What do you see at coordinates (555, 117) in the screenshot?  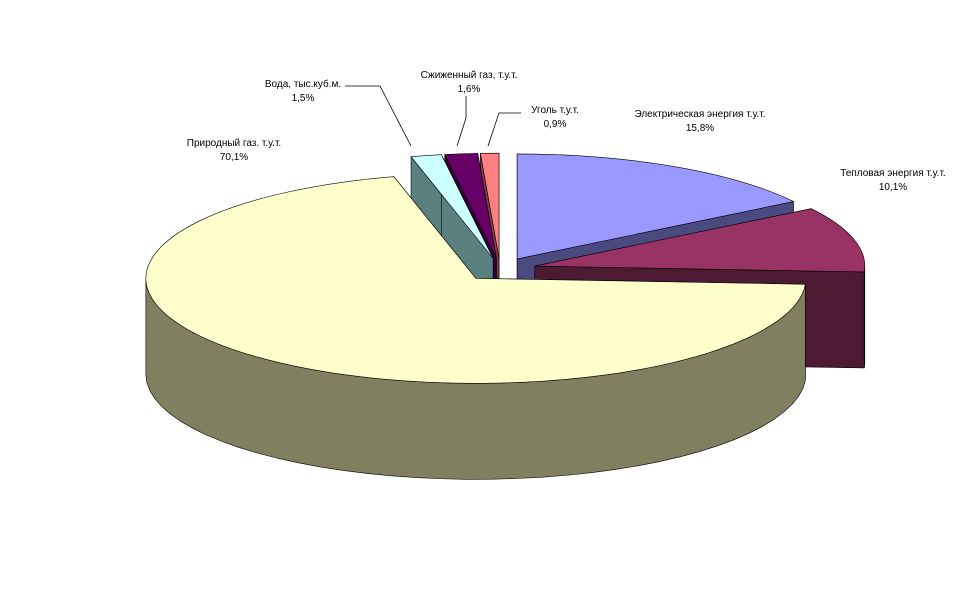 I see `label-coal: Уголь т.у.т. 0,9%` at bounding box center [555, 117].